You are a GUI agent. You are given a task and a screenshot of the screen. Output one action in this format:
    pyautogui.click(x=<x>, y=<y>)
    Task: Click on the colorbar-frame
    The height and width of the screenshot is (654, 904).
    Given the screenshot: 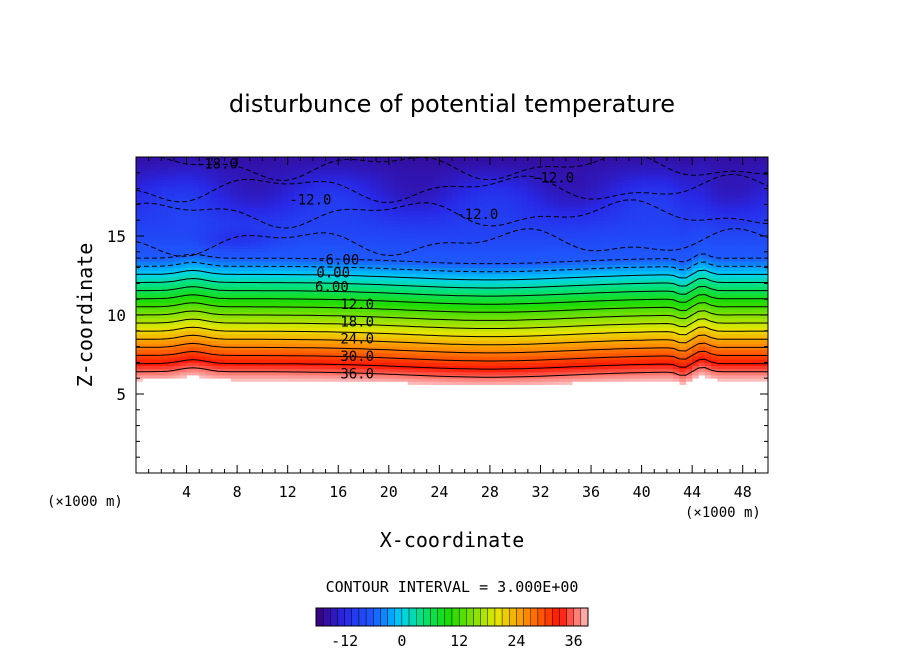 What is the action you would take?
    pyautogui.click(x=452, y=617)
    